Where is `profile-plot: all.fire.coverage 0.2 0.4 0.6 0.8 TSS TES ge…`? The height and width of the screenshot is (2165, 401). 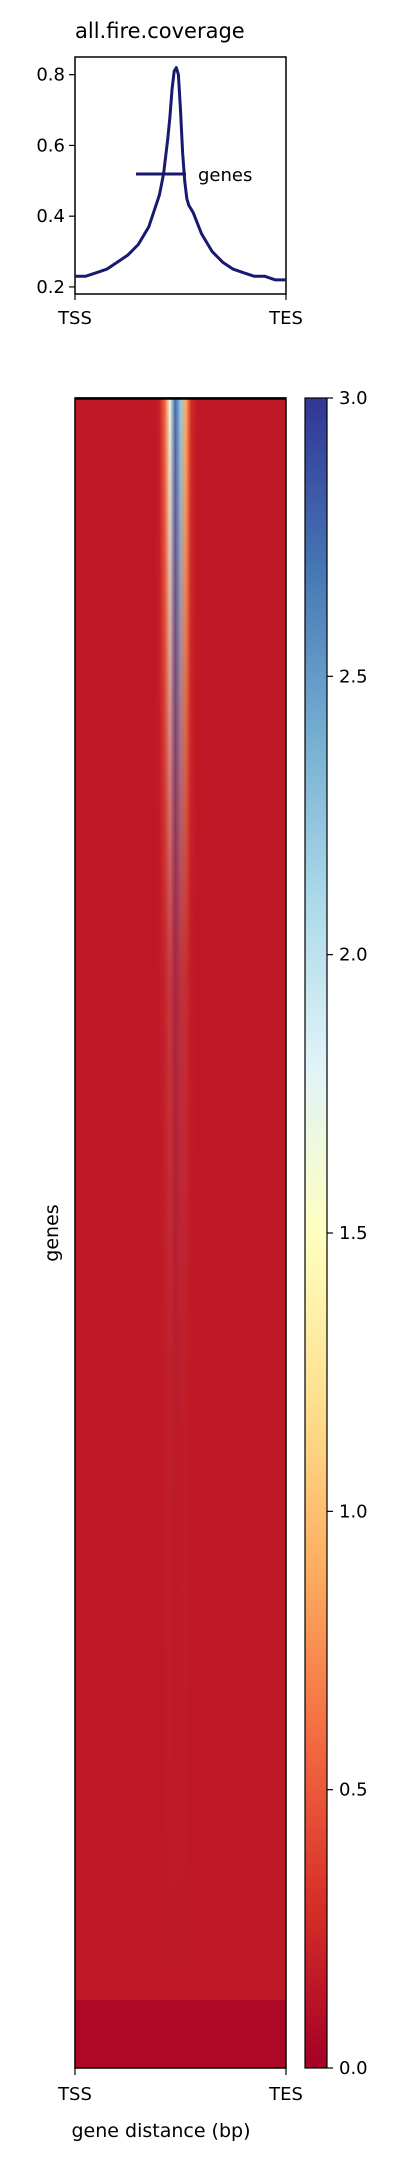
profile-plot: all.fire.coverage 0.2 0.4 0.6 0.8 TSS TES ge… is located at coordinates (169, 174).